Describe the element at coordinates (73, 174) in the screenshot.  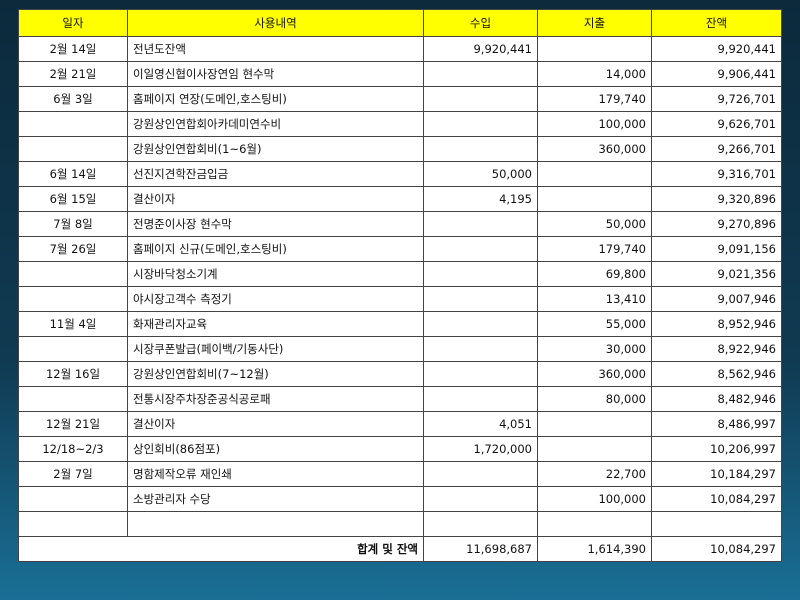
I see `cell-date: 6월 14일` at that location.